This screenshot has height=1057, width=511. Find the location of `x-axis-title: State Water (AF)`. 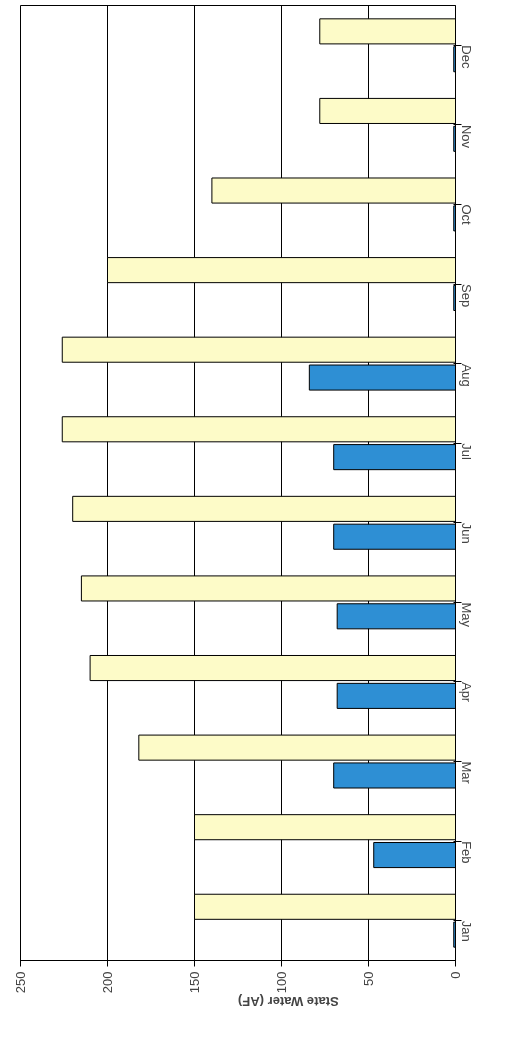

x-axis-title: State Water (AF) is located at coordinates (288, 1001).